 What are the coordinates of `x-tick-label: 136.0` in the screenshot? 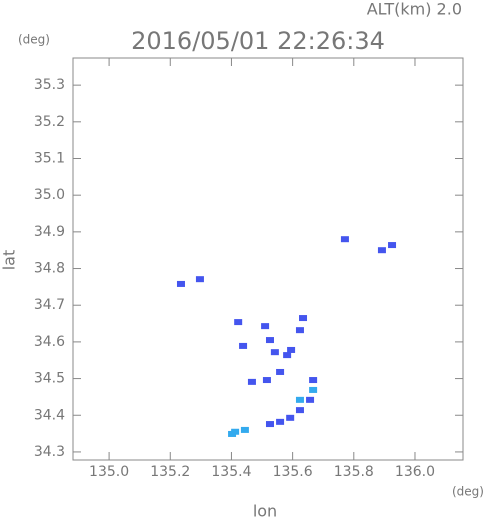 It's located at (415, 472).